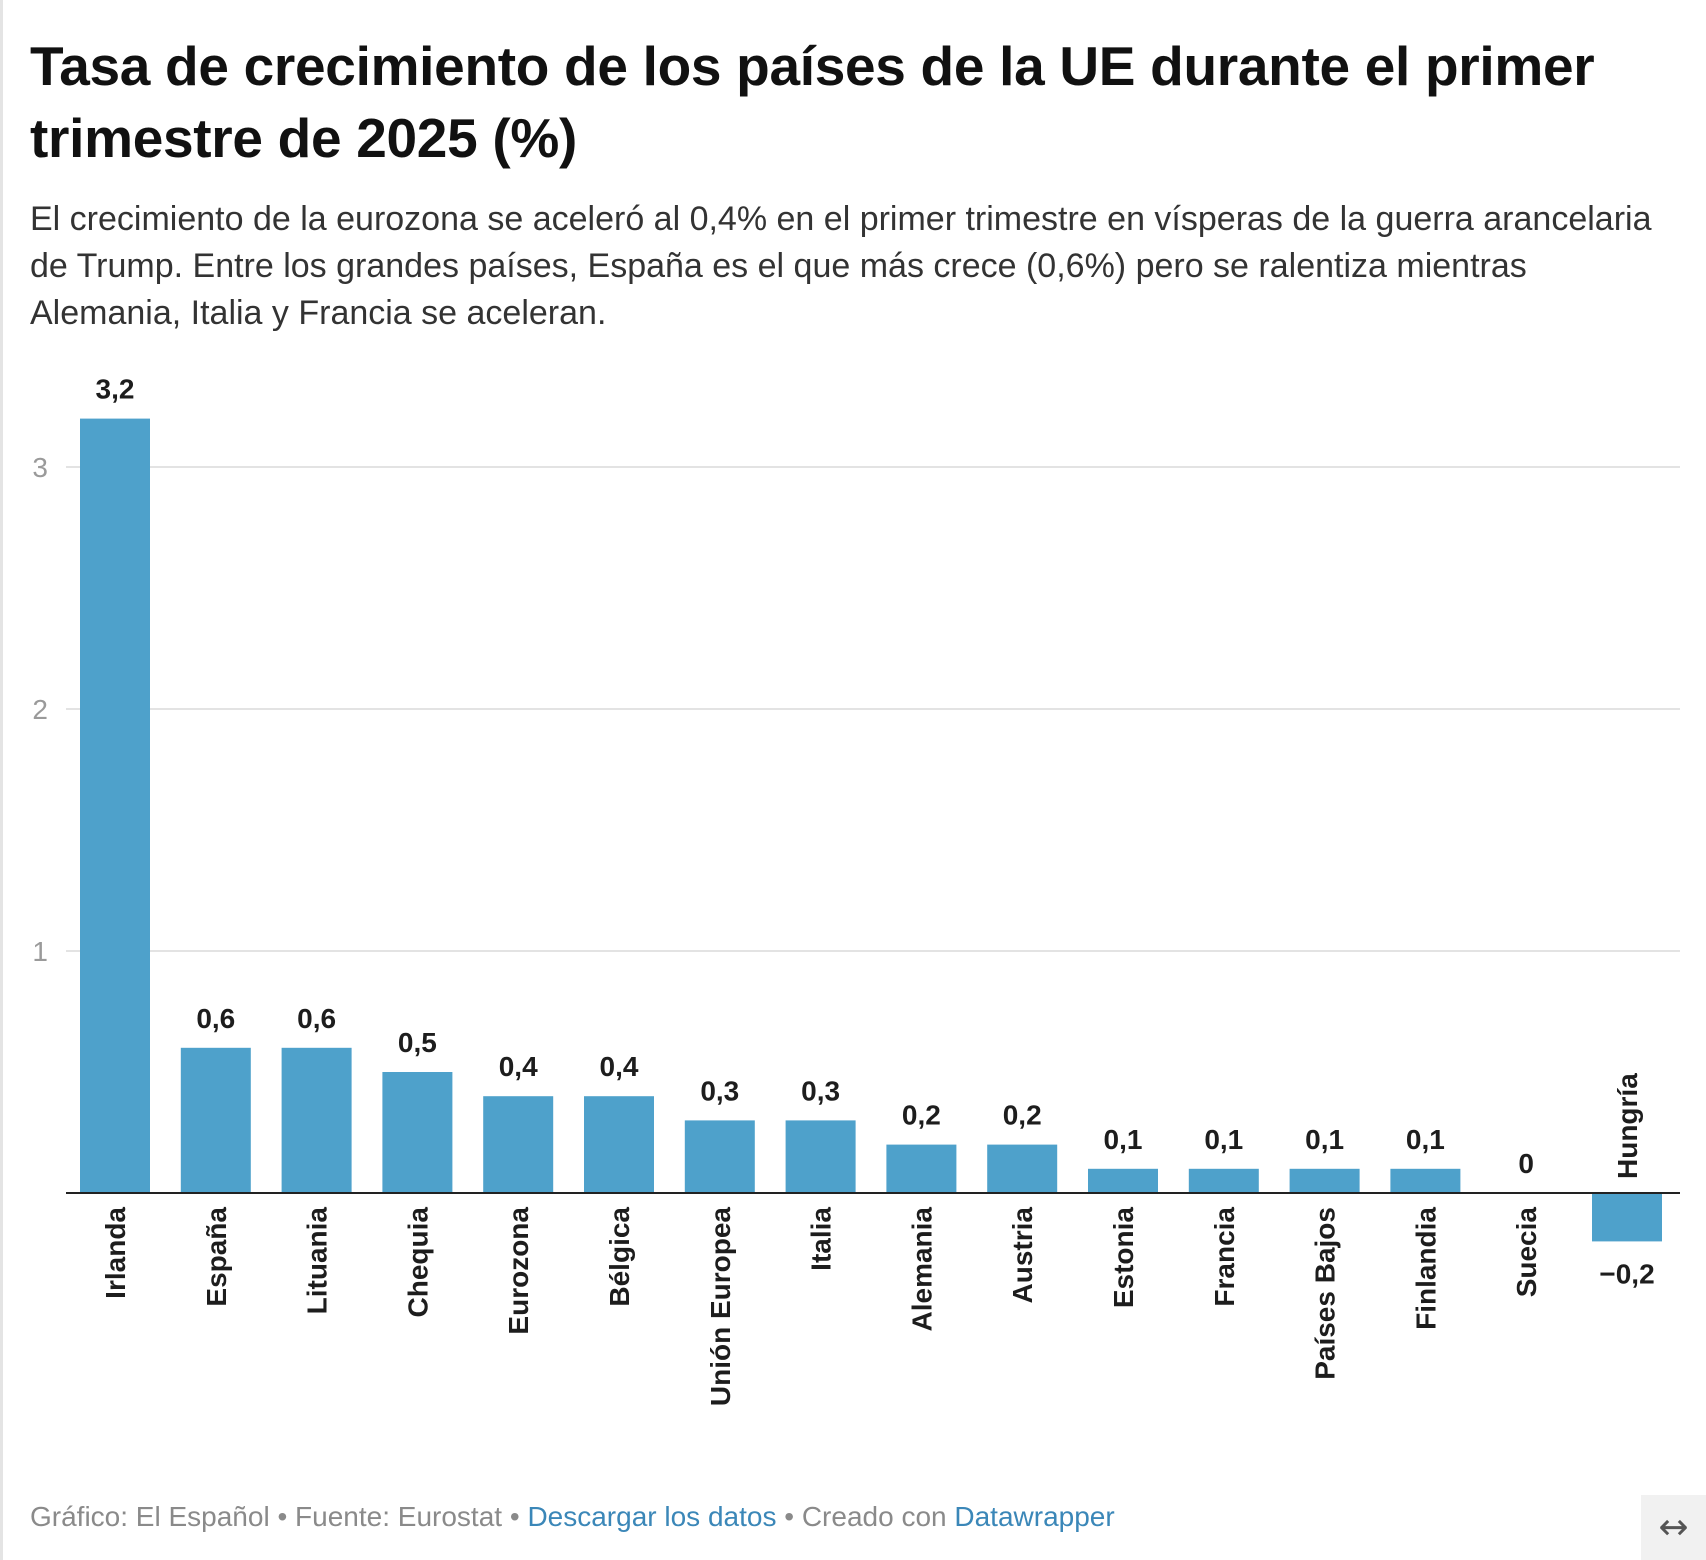  Describe the element at coordinates (1123, 1258) in the screenshot. I see `category-label: Estonia` at that location.